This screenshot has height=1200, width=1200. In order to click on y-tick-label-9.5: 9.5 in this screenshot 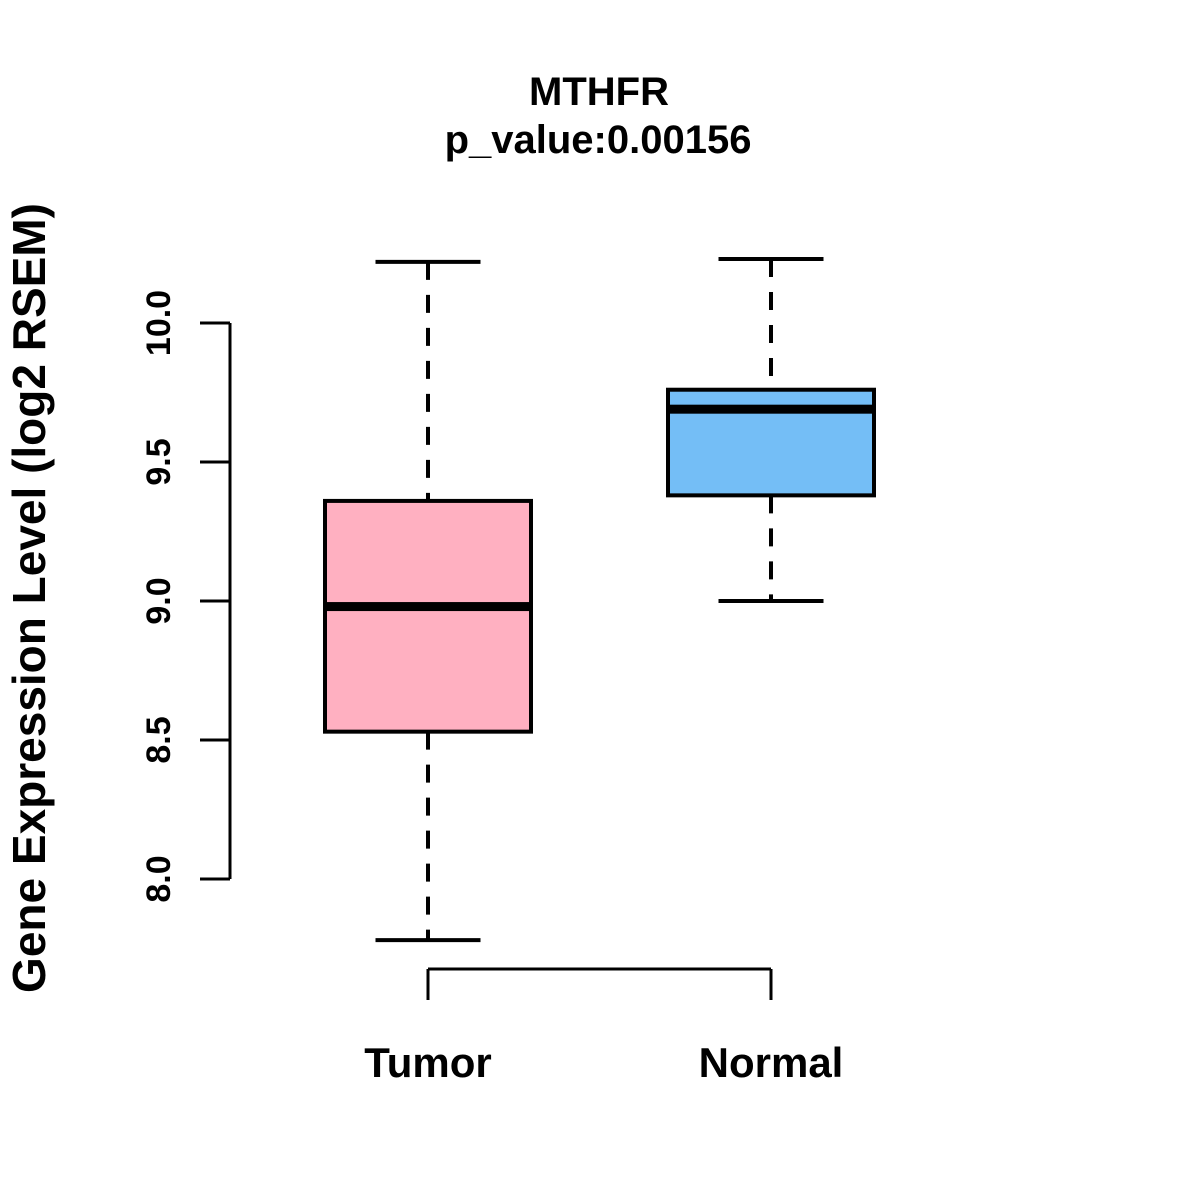, I will do `click(159, 461)`.